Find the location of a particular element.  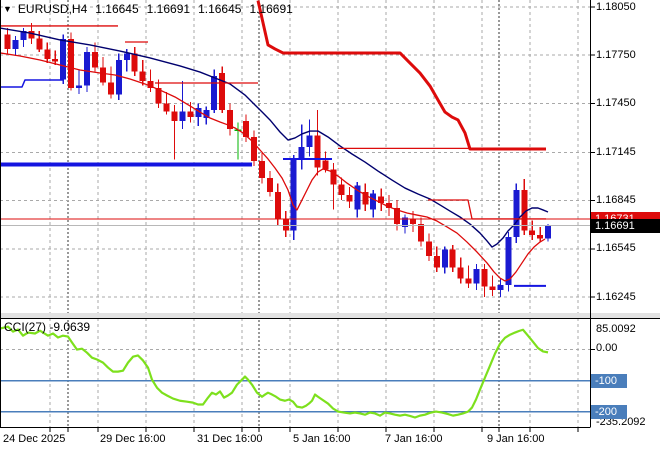

ohlc-open: 1.16645 is located at coordinates (117, 9).